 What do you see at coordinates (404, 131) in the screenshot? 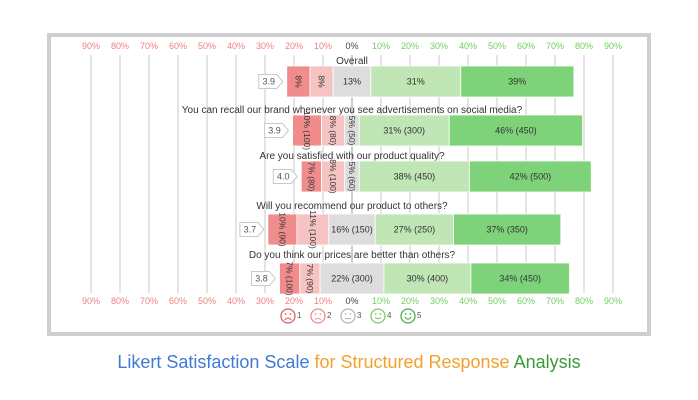
I see `bar-data-label: 31% (300)` at bounding box center [404, 131].